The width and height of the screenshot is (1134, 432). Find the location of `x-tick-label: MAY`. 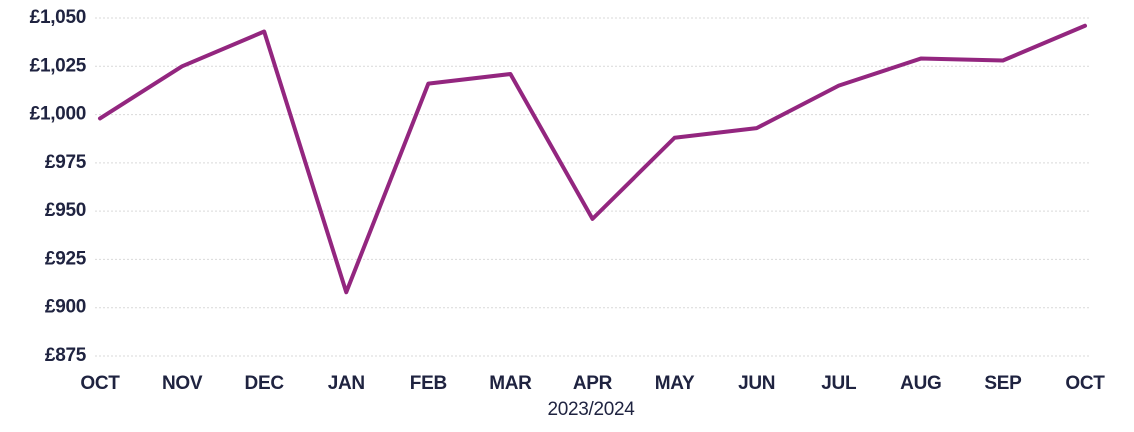

x-tick-label: MAY is located at coordinates (675, 383).